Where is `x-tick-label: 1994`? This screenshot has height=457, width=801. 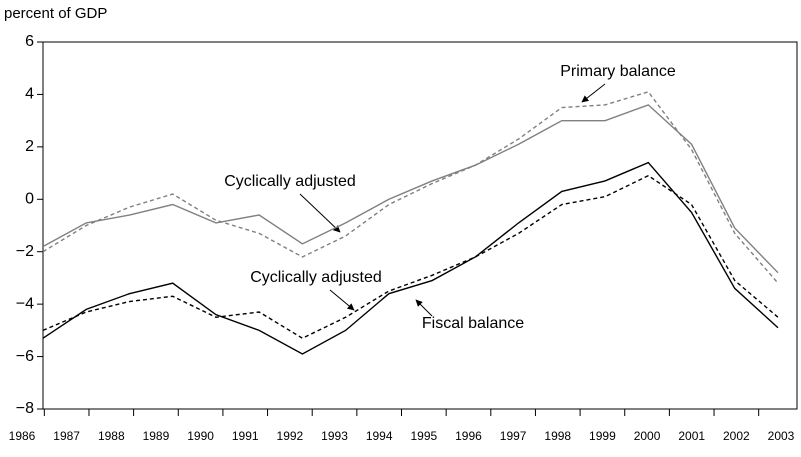
x-tick-label: 1994 is located at coordinates (379, 436).